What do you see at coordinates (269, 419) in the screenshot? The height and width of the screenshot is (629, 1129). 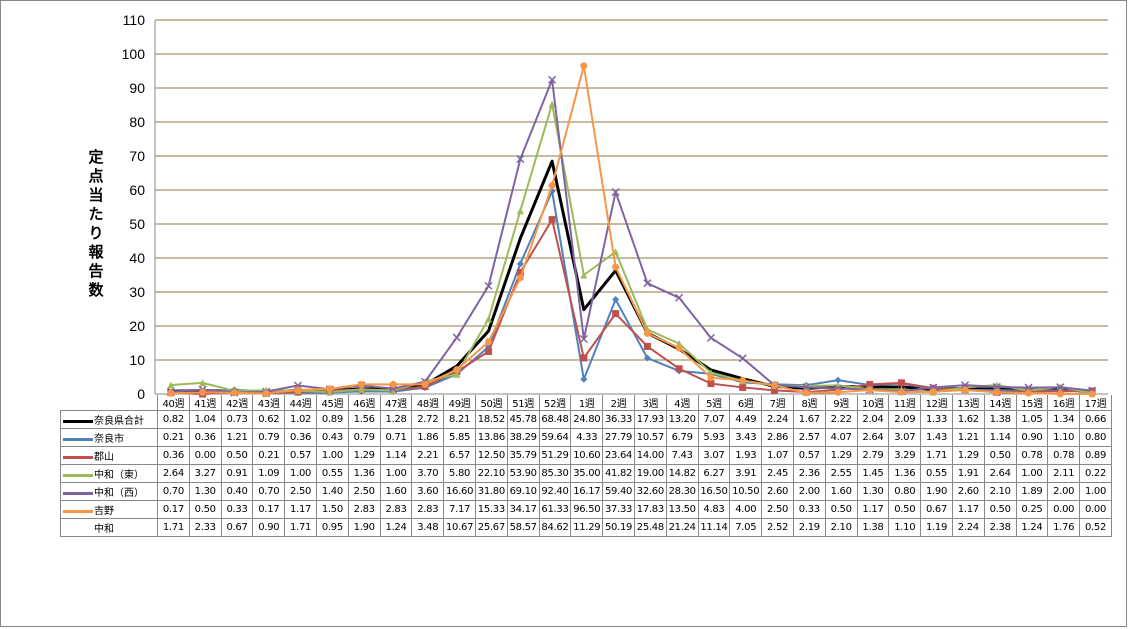 I see `table-cell: 0.62` at bounding box center [269, 419].